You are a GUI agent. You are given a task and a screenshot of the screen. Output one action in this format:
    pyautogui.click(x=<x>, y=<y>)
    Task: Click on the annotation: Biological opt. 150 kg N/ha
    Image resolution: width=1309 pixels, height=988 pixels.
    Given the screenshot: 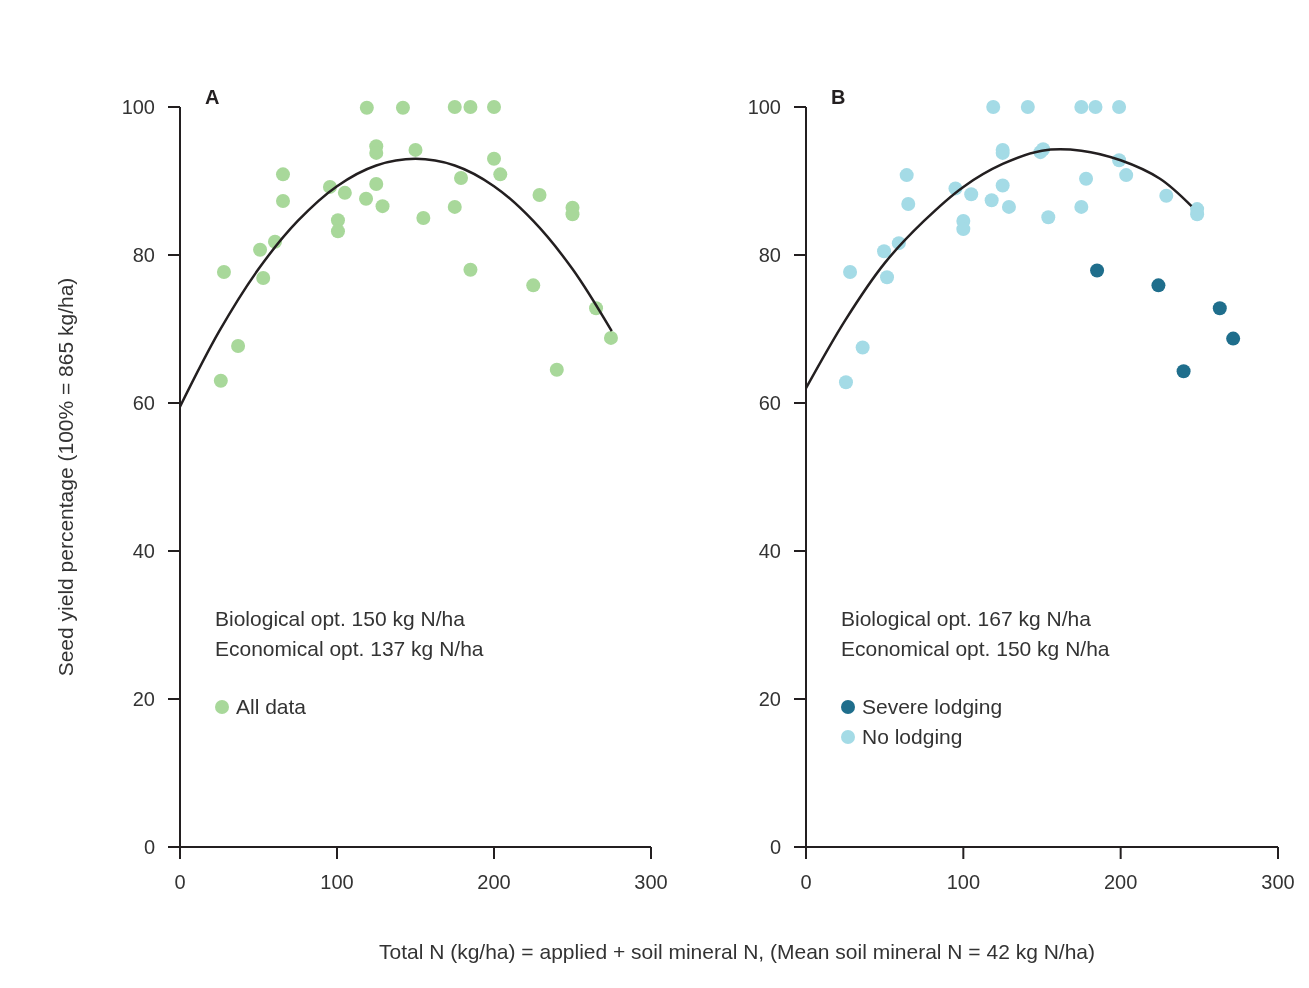 What is the action you would take?
    pyautogui.click(x=340, y=618)
    